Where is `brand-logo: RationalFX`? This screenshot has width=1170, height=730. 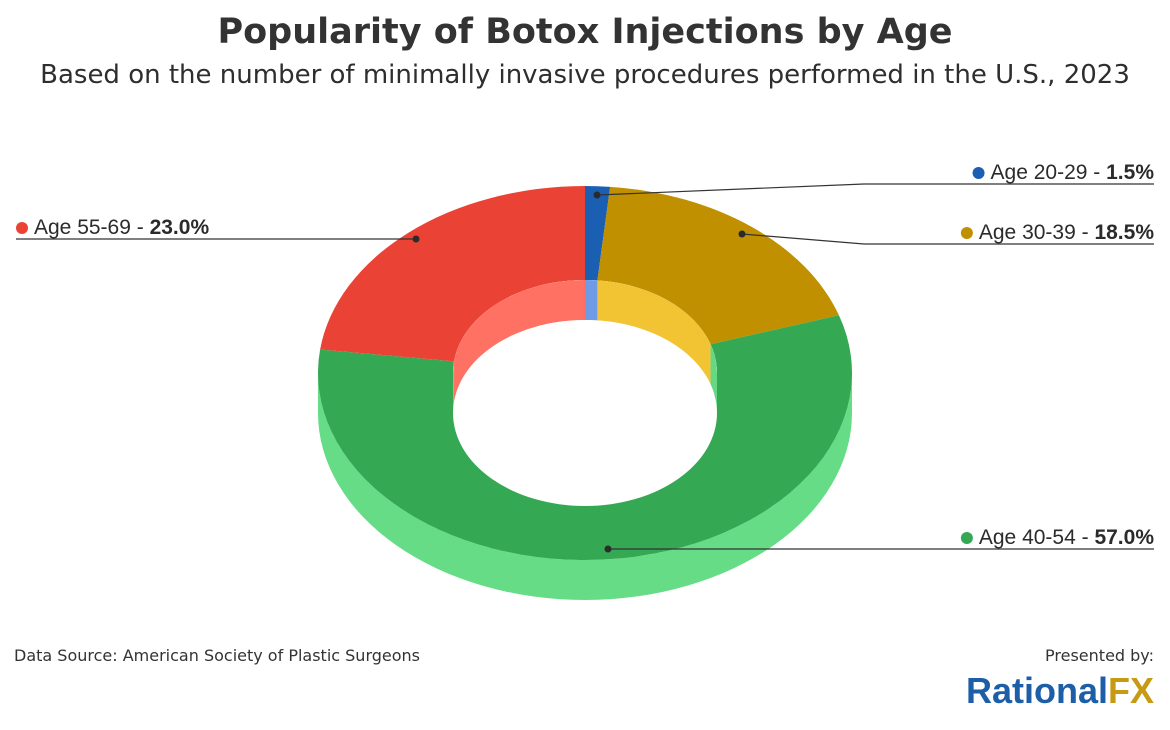
brand-logo: RationalFX is located at coordinates (1060, 691).